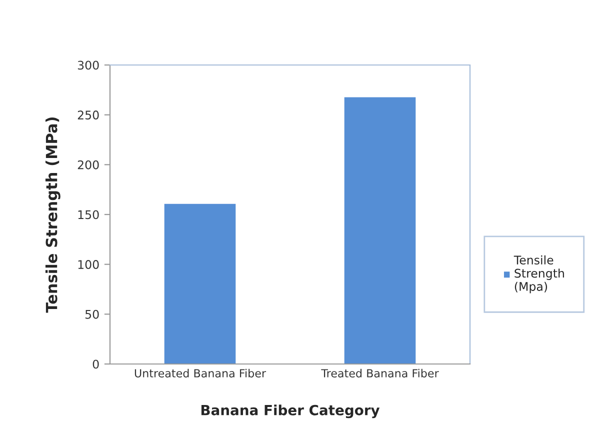 This screenshot has width=592, height=439. Describe the element at coordinates (380, 373) in the screenshot. I see `x-tick-label: Treated Banana Fiber` at that location.